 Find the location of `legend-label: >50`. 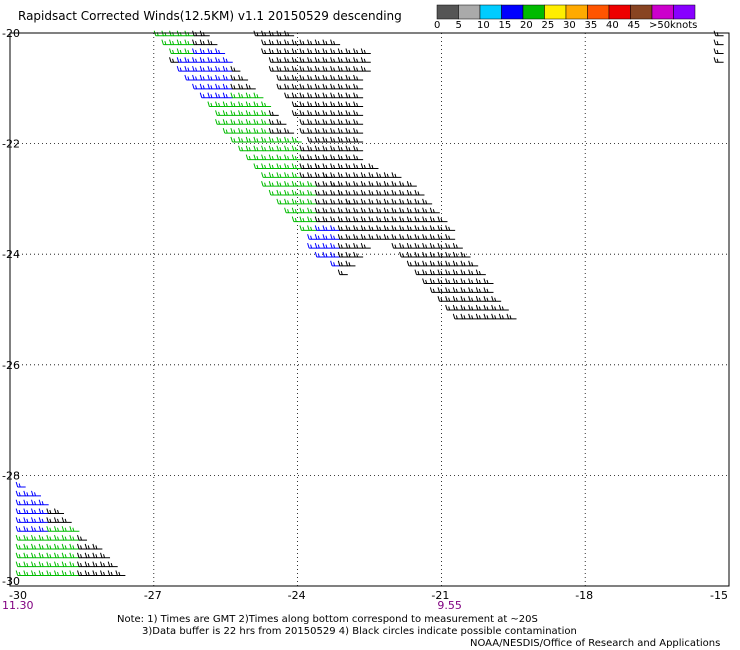

legend-label: >50 is located at coordinates (660, 25).